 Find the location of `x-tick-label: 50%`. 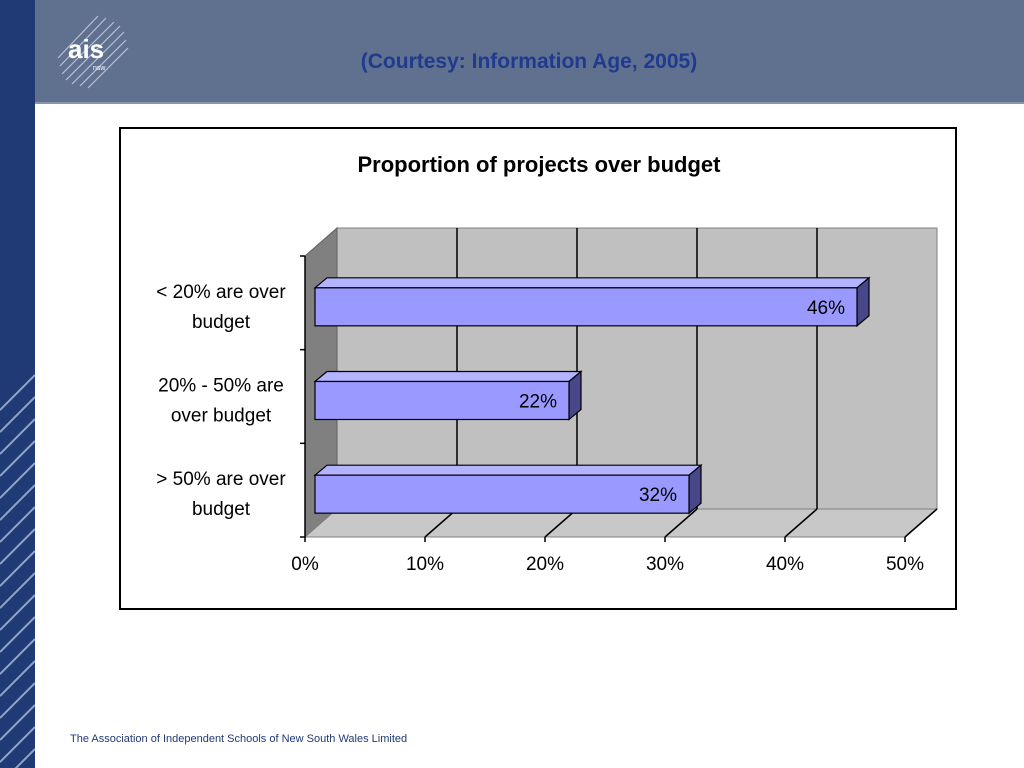

x-tick-label: 50% is located at coordinates (905, 564).